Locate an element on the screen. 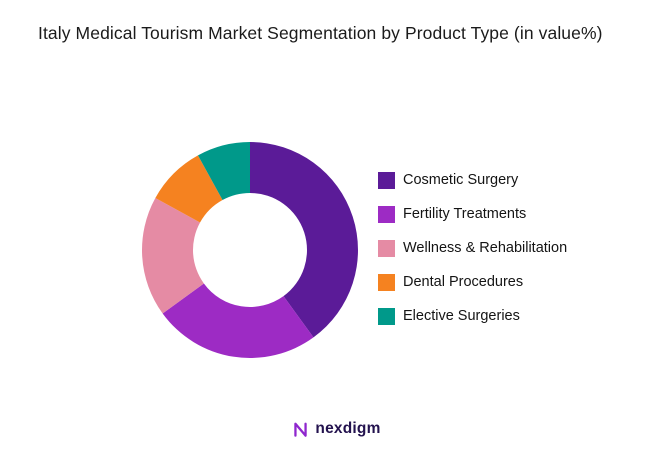  legend-label: Cosmetic Surgery is located at coordinates (461, 180).